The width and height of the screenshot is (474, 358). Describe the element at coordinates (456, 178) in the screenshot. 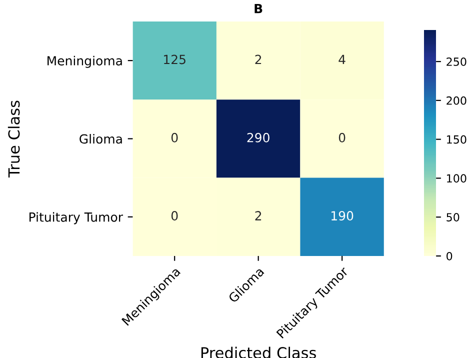

I see `color-bar-label: 100` at that location.